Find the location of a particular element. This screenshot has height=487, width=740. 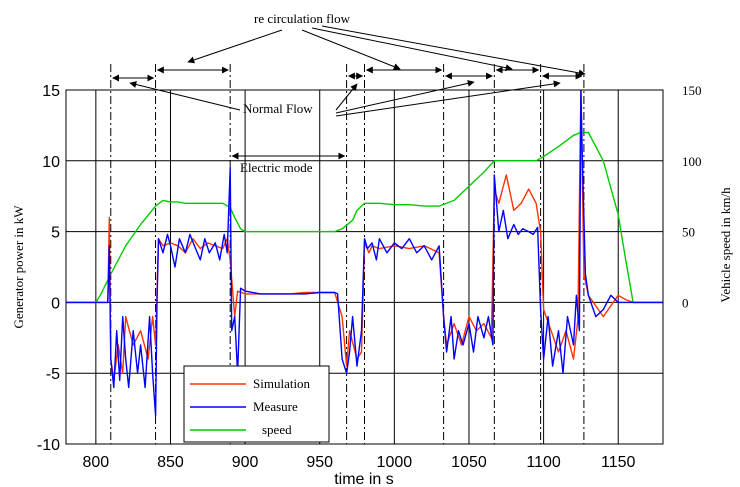

legend-label-measure: Measure is located at coordinates (275, 406).